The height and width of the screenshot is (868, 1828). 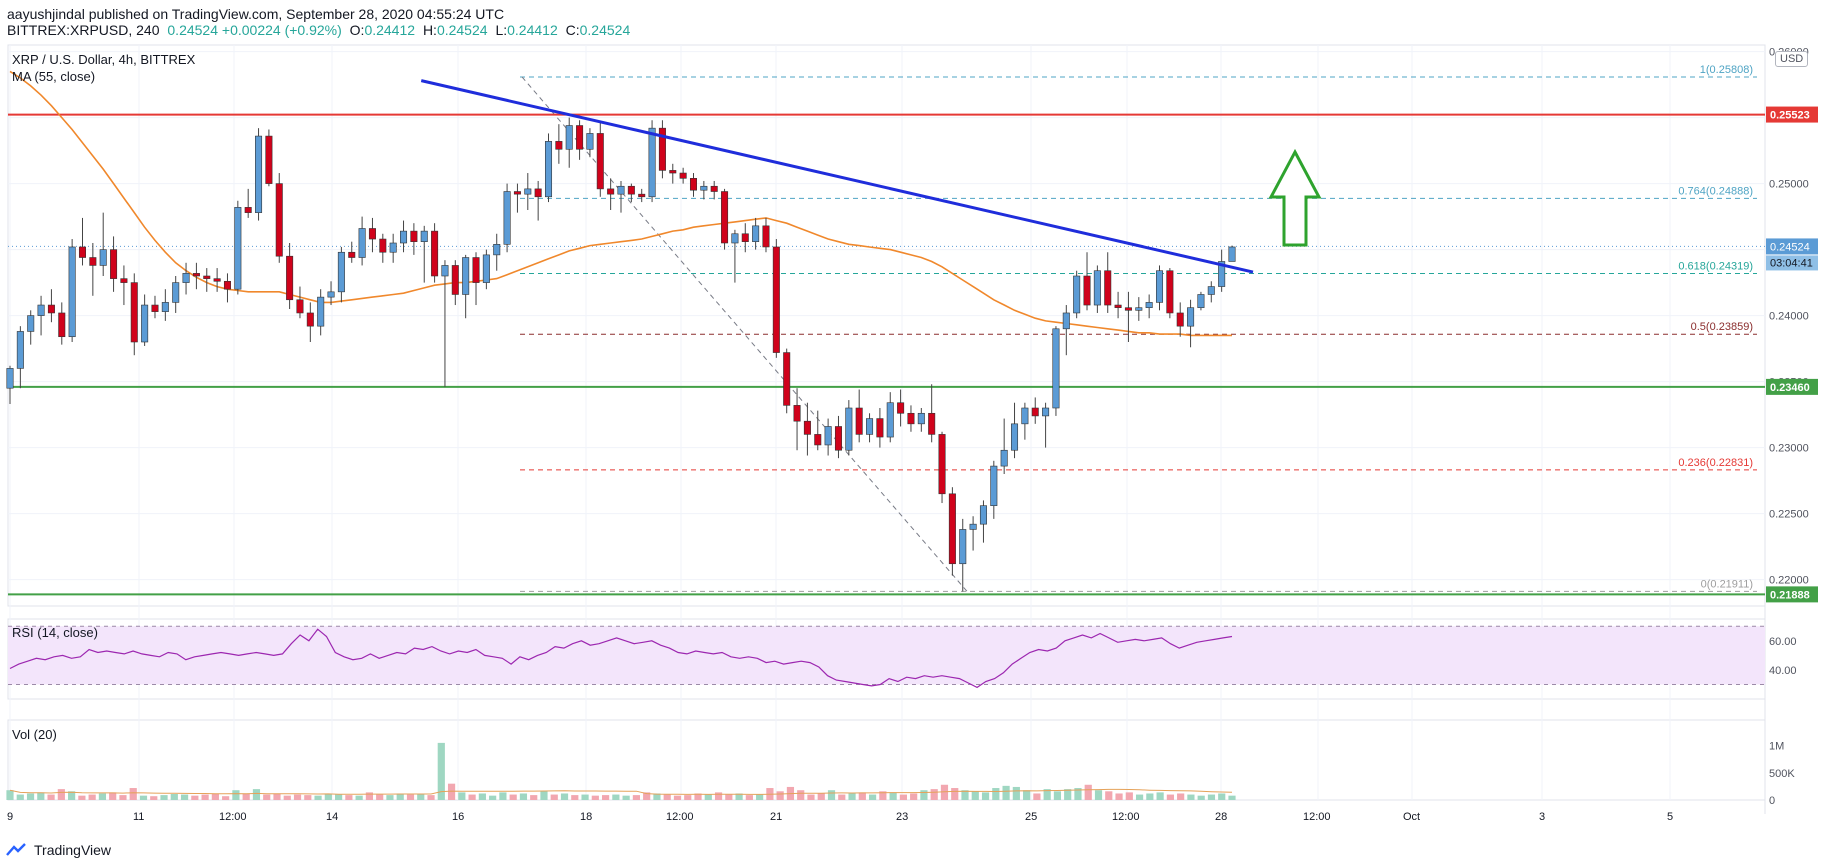 What do you see at coordinates (16, 849) in the screenshot?
I see `tradingview-logo-icon` at bounding box center [16, 849].